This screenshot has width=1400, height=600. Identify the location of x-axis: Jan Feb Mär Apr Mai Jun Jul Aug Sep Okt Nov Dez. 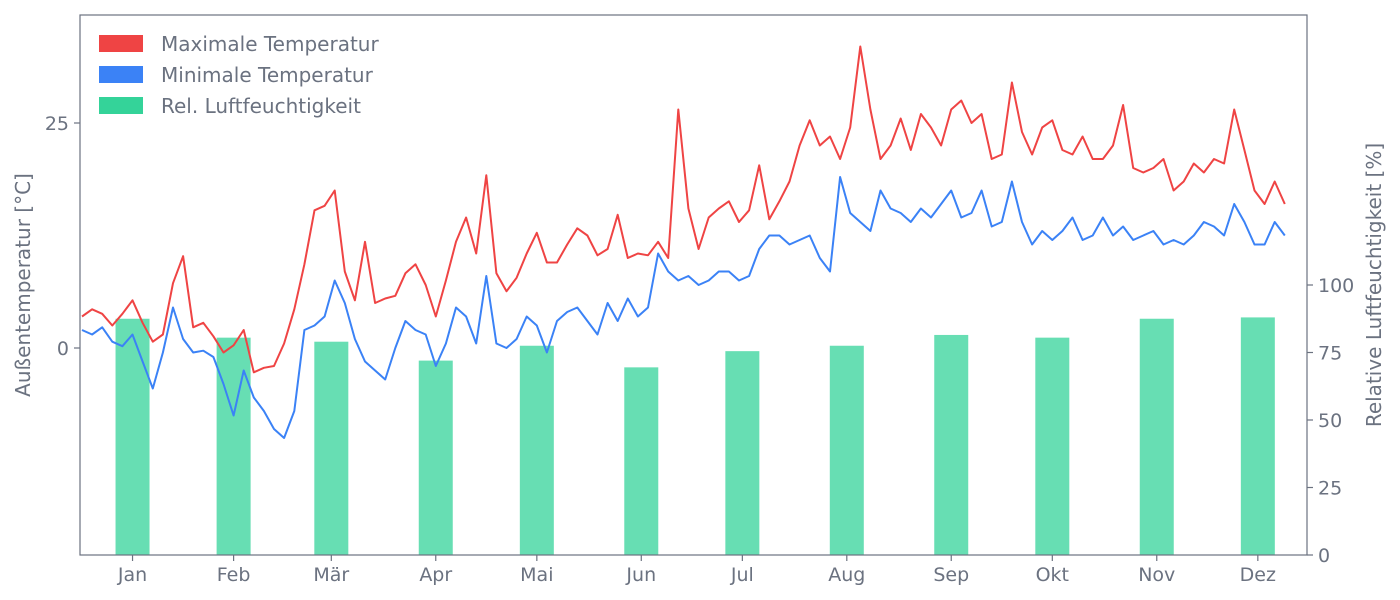
(696, 570).